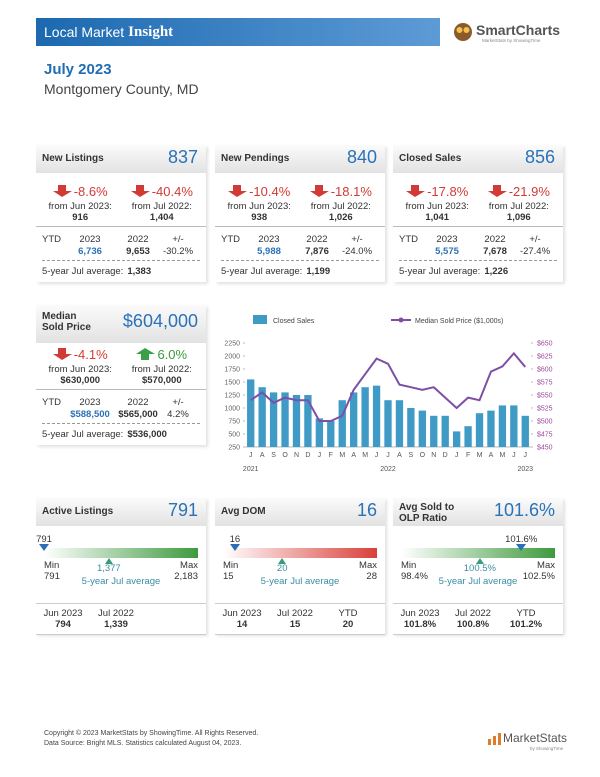 The height and width of the screenshot is (777, 600). Describe the element at coordinates (80, 380) in the screenshot. I see `change-base: $630,000` at that location.